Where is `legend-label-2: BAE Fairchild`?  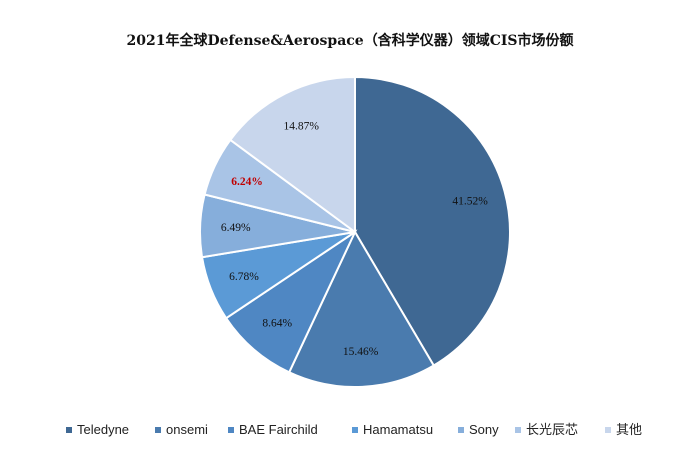
legend-label-2: BAE Fairchild is located at coordinates (278, 429).